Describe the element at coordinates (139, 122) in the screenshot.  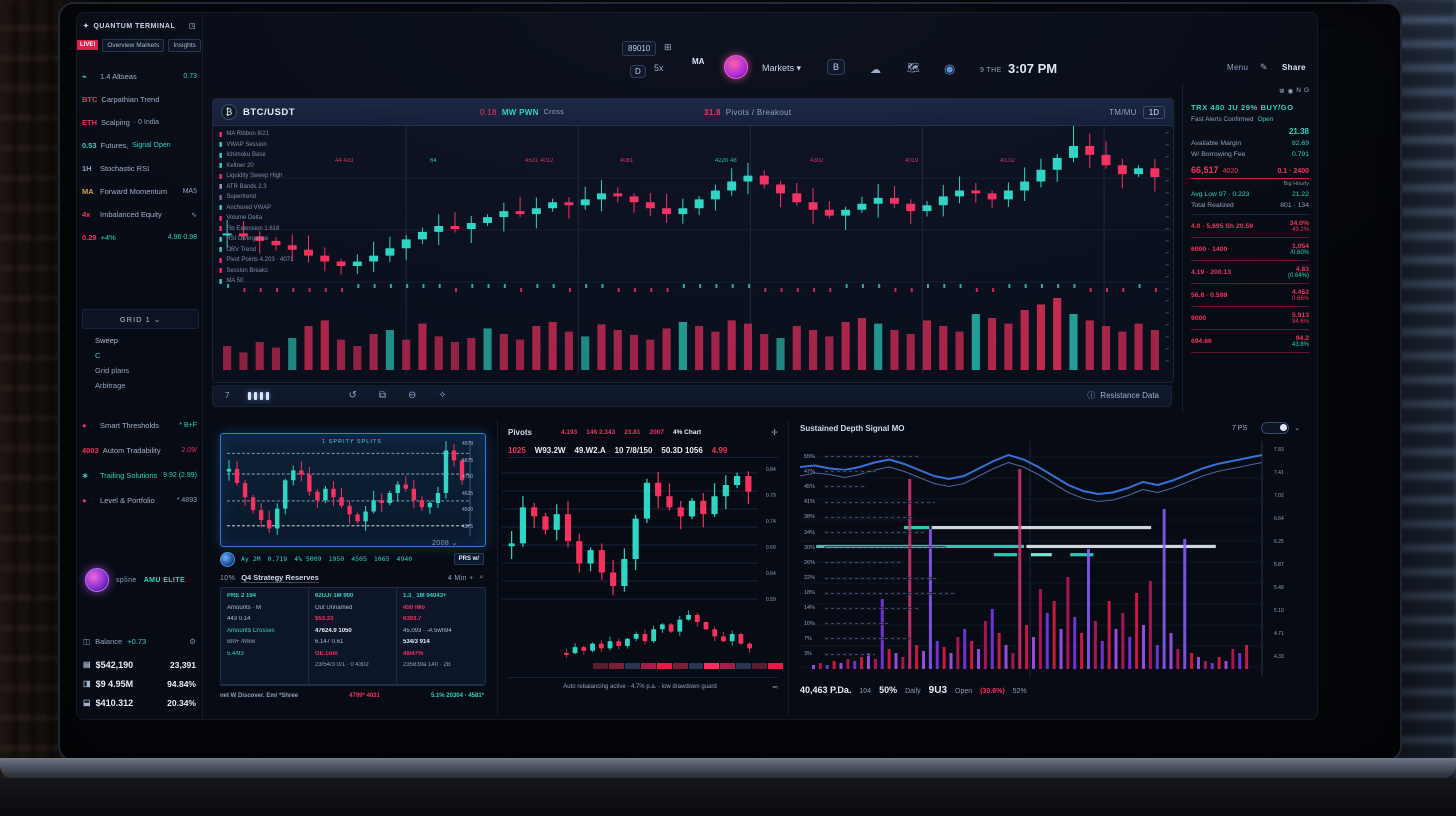
I see `watchlist-item: ETH Scalping · 0 India` at that location.